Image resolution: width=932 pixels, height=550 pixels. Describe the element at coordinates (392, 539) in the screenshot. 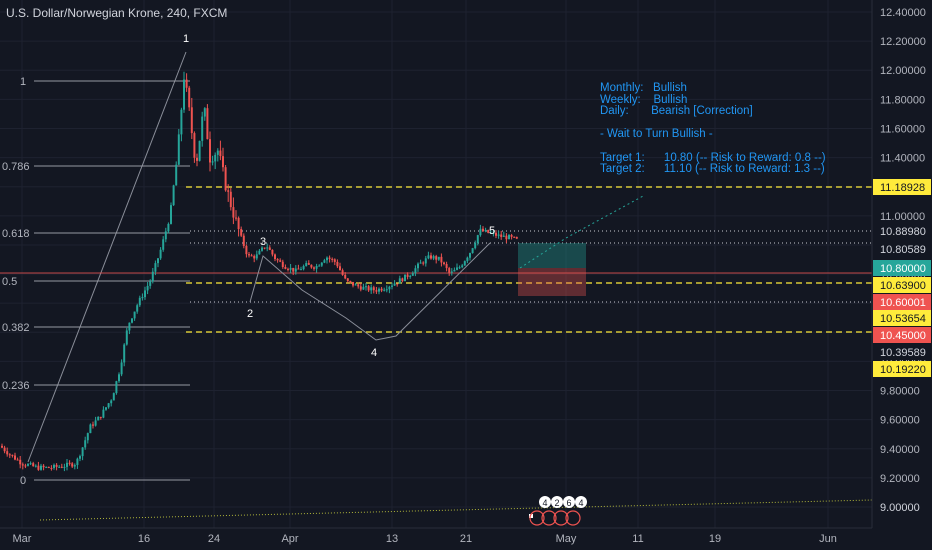

I see `time-tick-label: 13` at that location.